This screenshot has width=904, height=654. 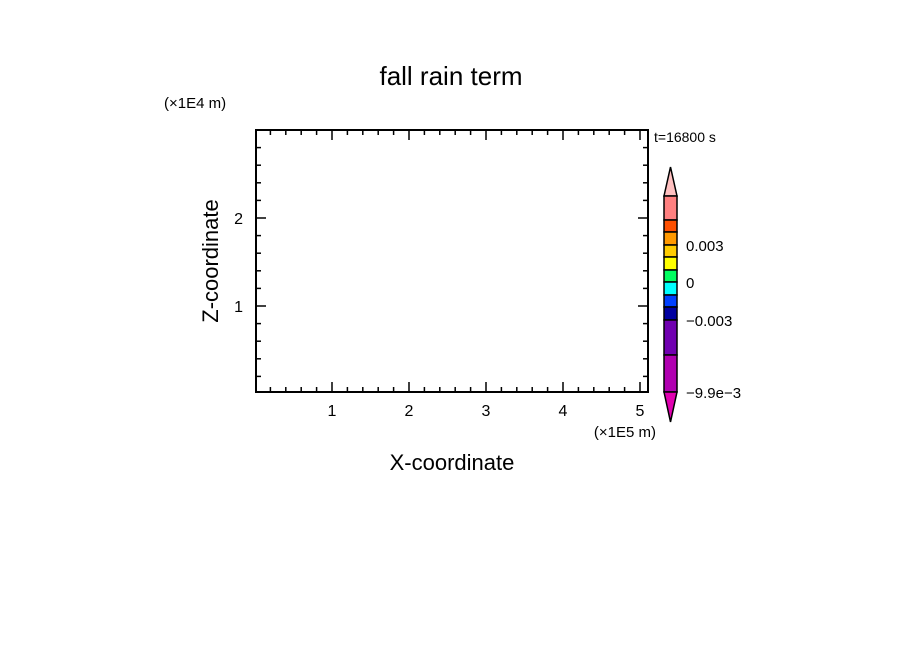 I want to click on colorbar-top-extend, so click(x=670, y=181).